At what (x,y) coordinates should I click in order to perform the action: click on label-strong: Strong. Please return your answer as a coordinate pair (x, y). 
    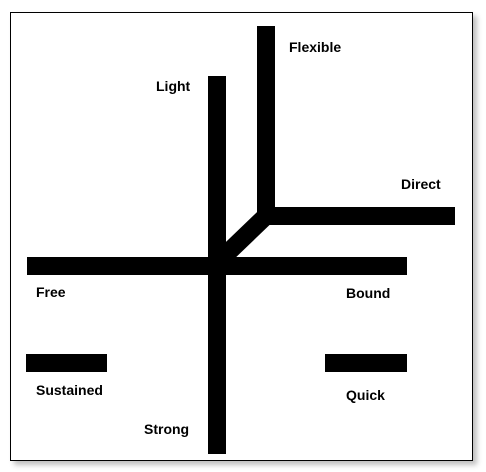
    Looking at the image, I should click on (167, 429).